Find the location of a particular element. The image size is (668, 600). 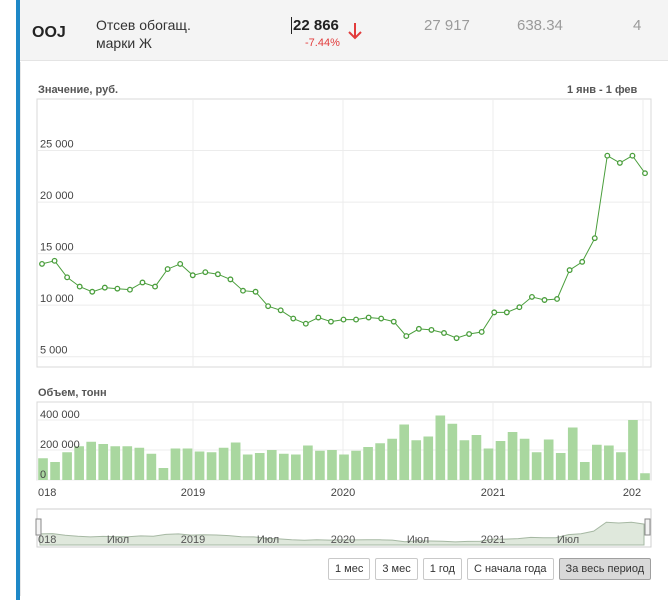

navigator-handle-left is located at coordinates (38, 527).